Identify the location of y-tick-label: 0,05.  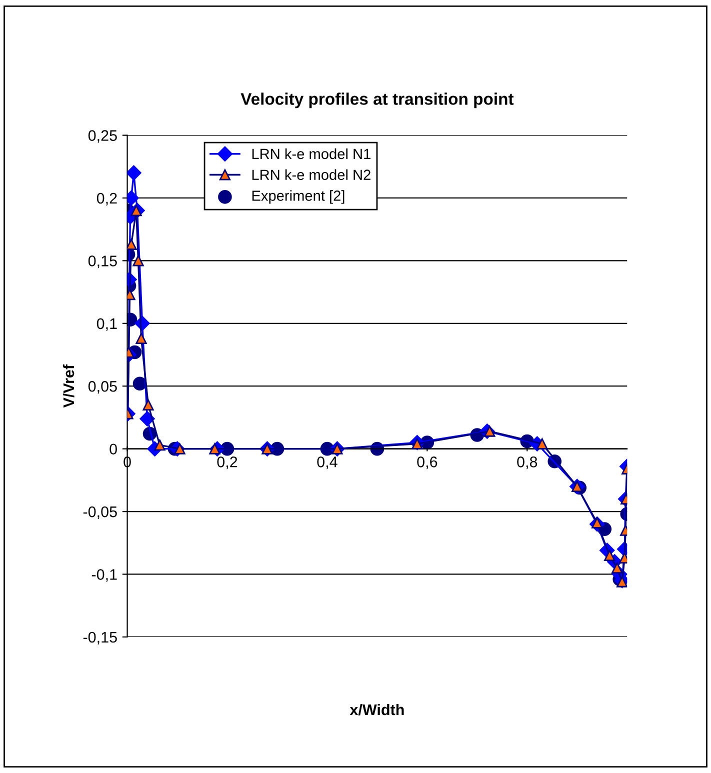
(102, 387).